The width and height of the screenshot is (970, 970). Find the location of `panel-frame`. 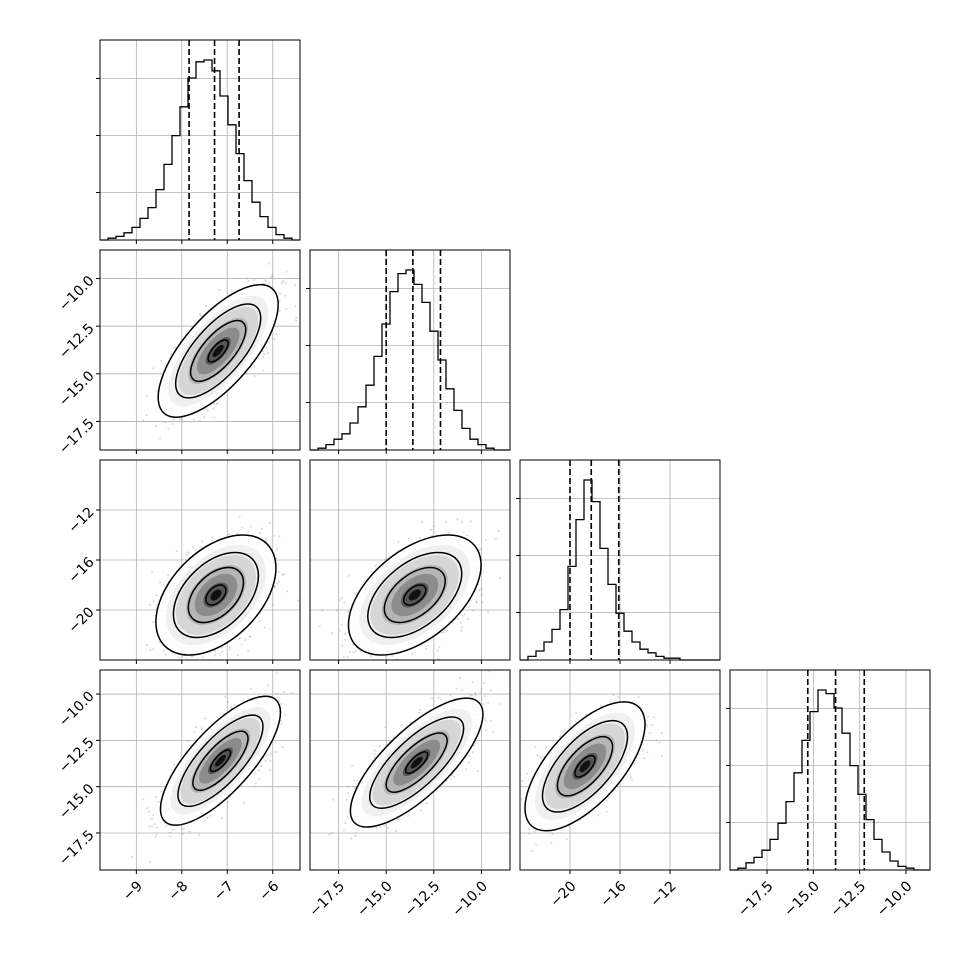

panel-frame is located at coordinates (830, 770).